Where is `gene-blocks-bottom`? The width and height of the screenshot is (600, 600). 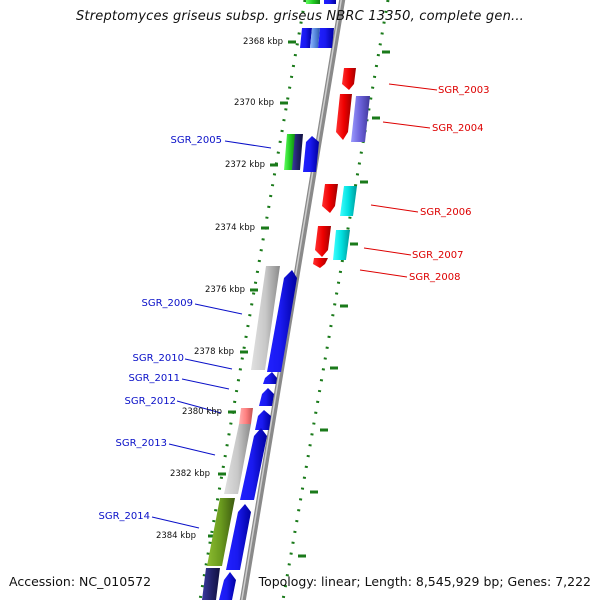 gene-blocks-bottom is located at coordinates (219, 584).